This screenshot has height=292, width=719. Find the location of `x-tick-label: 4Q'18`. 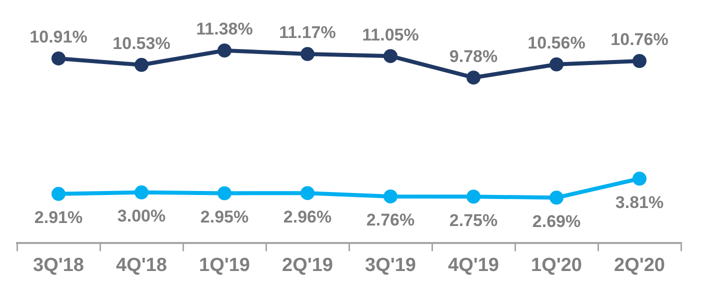

x-tick-label: 4Q'18 is located at coordinates (141, 265).